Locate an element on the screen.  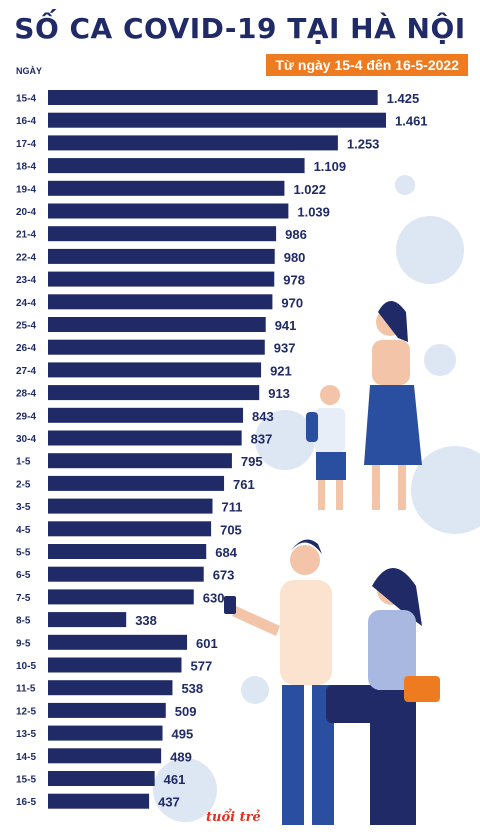
category-label: 5-5 is located at coordinates (23, 553).